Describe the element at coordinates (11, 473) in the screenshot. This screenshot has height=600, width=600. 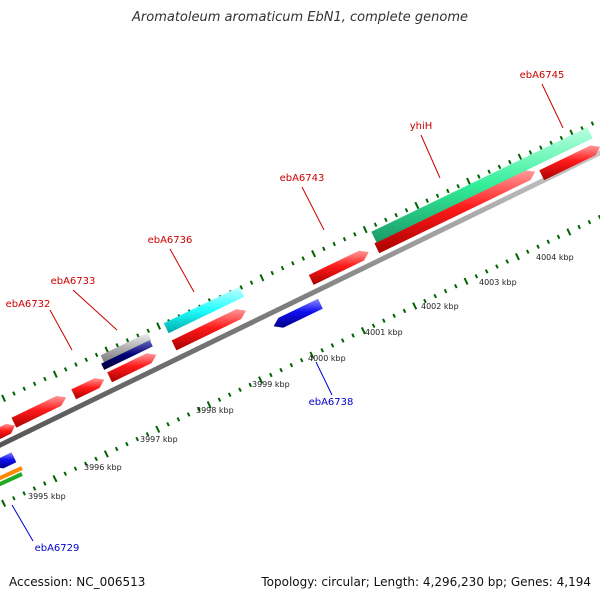
I see `reverse-feature-orange` at that location.